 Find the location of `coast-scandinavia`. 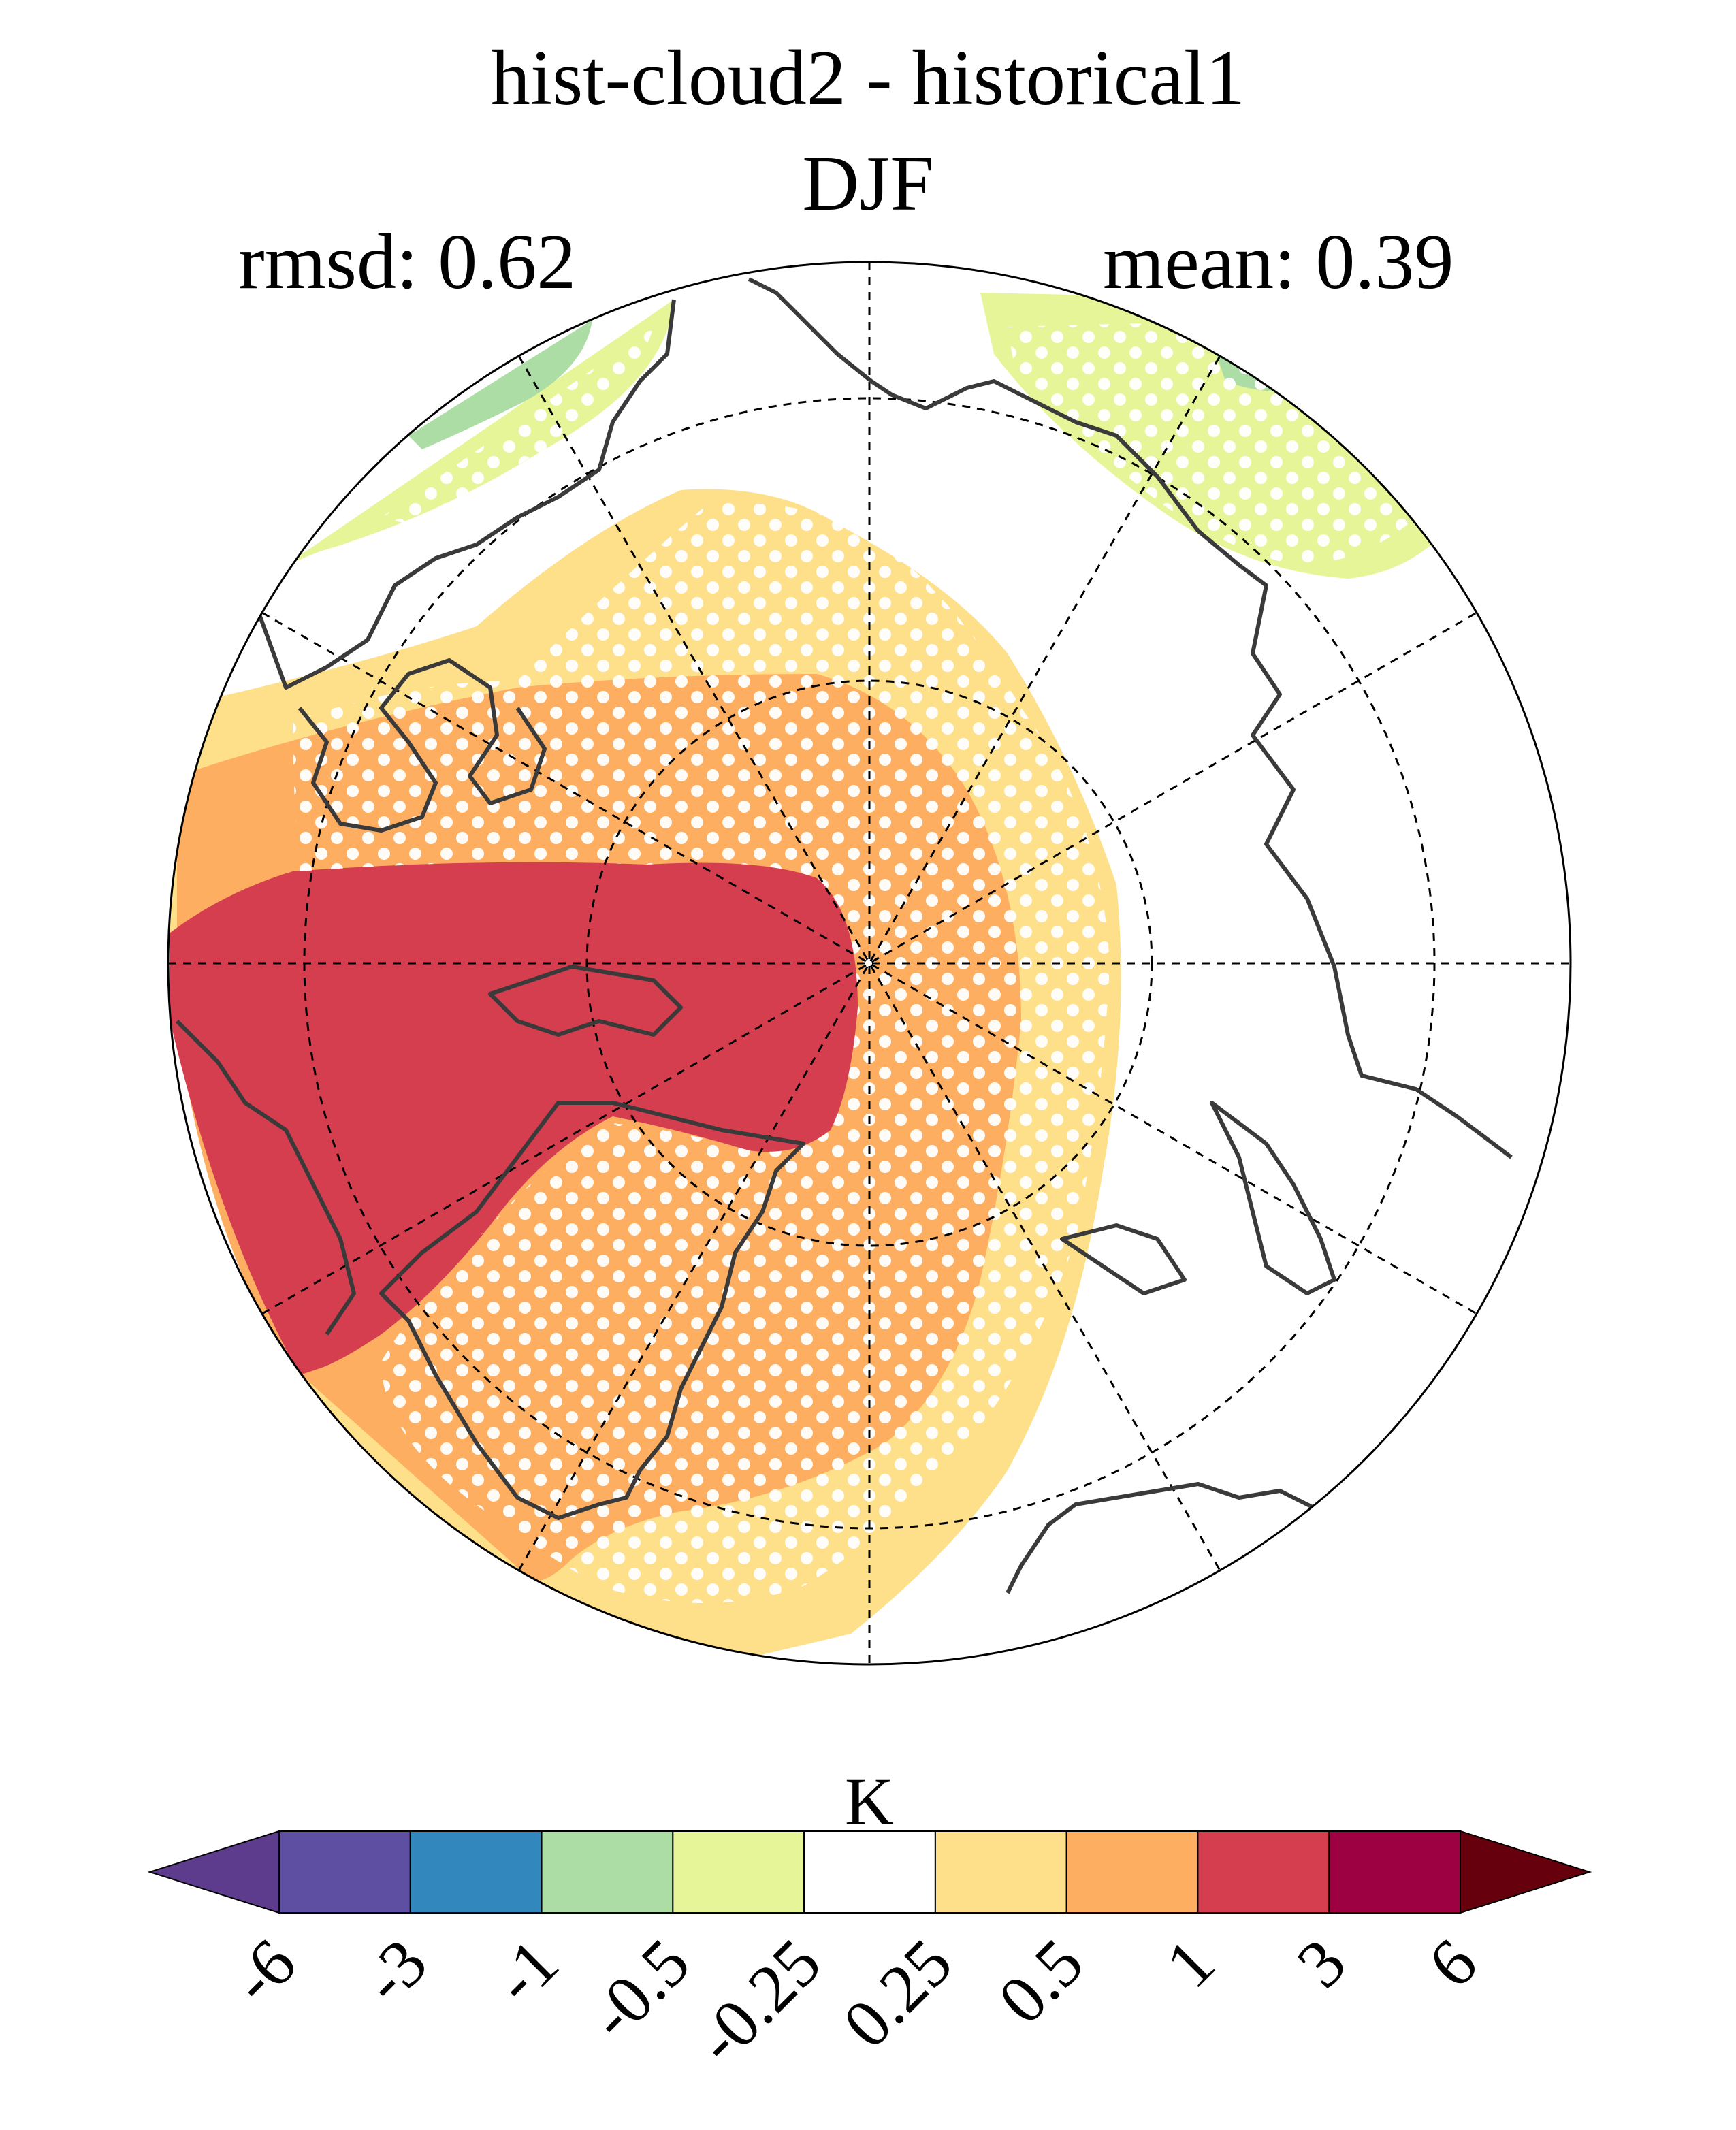

coast-scandinavia is located at coordinates (1273, 1198).